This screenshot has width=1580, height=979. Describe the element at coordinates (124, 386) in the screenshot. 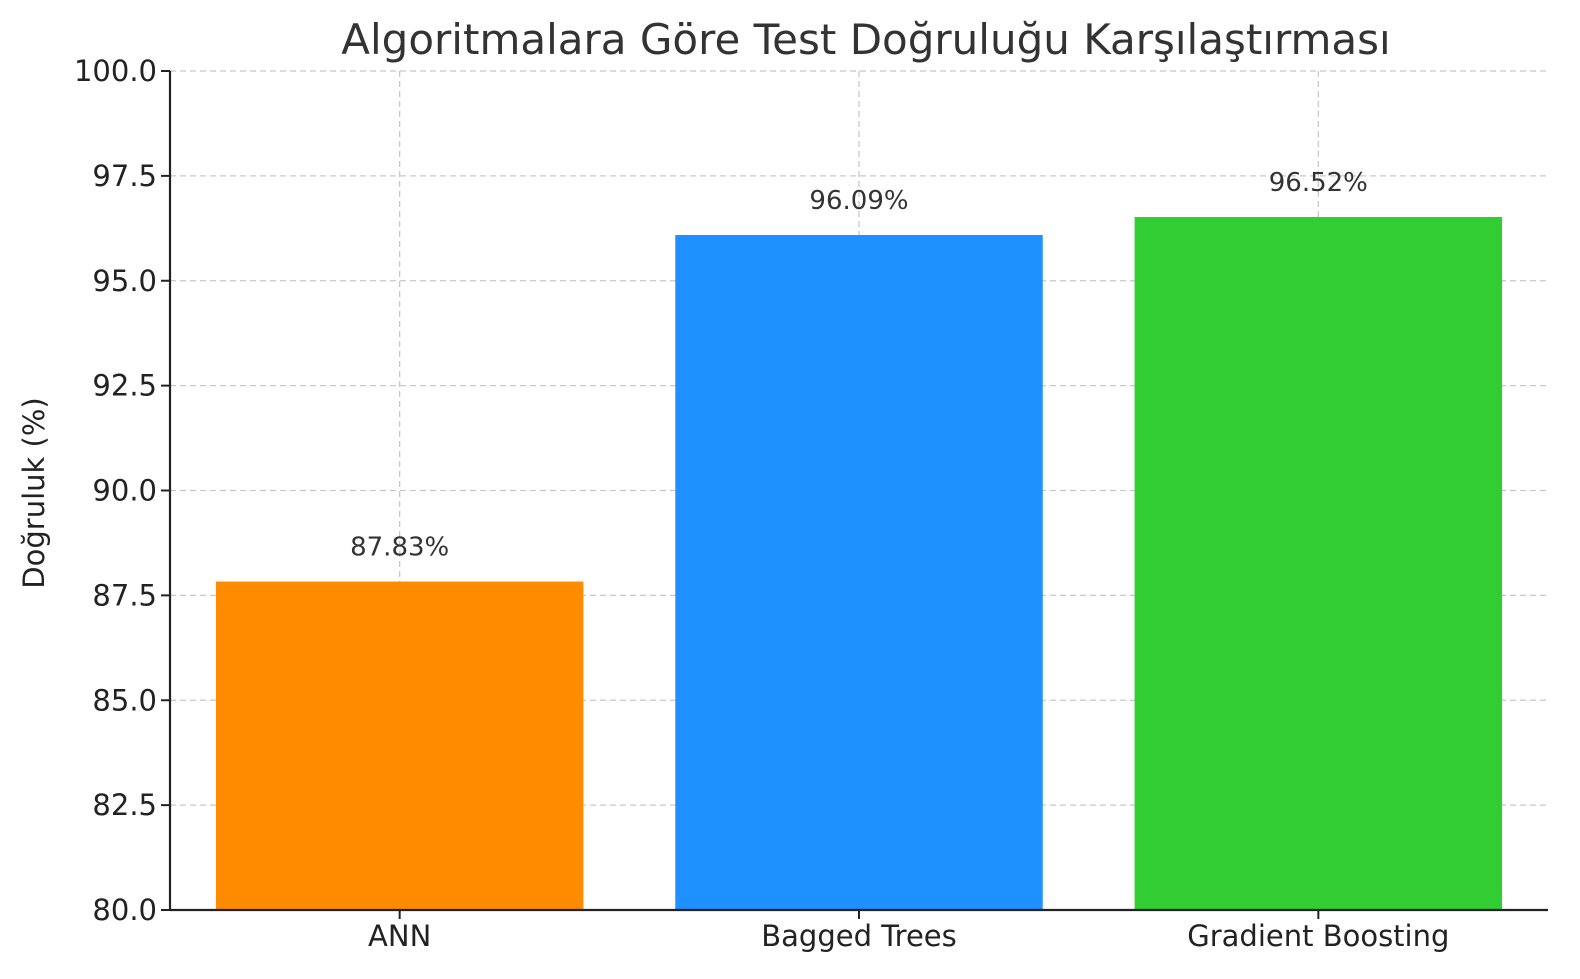

I see `y-tick-label: 92.5` at that location.